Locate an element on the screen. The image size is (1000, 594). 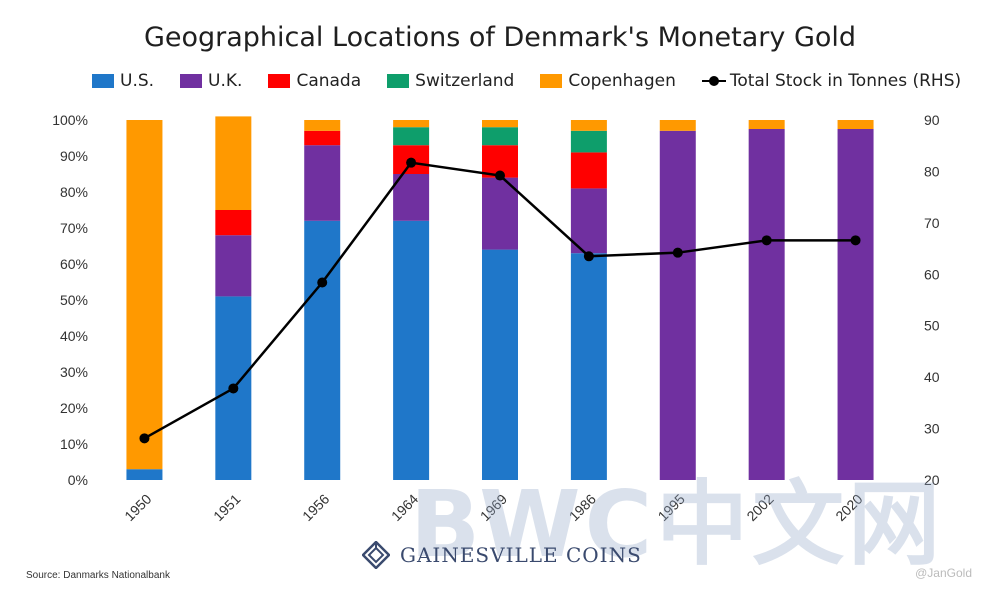
legend-label-uk: U.K. is located at coordinates (225, 81).